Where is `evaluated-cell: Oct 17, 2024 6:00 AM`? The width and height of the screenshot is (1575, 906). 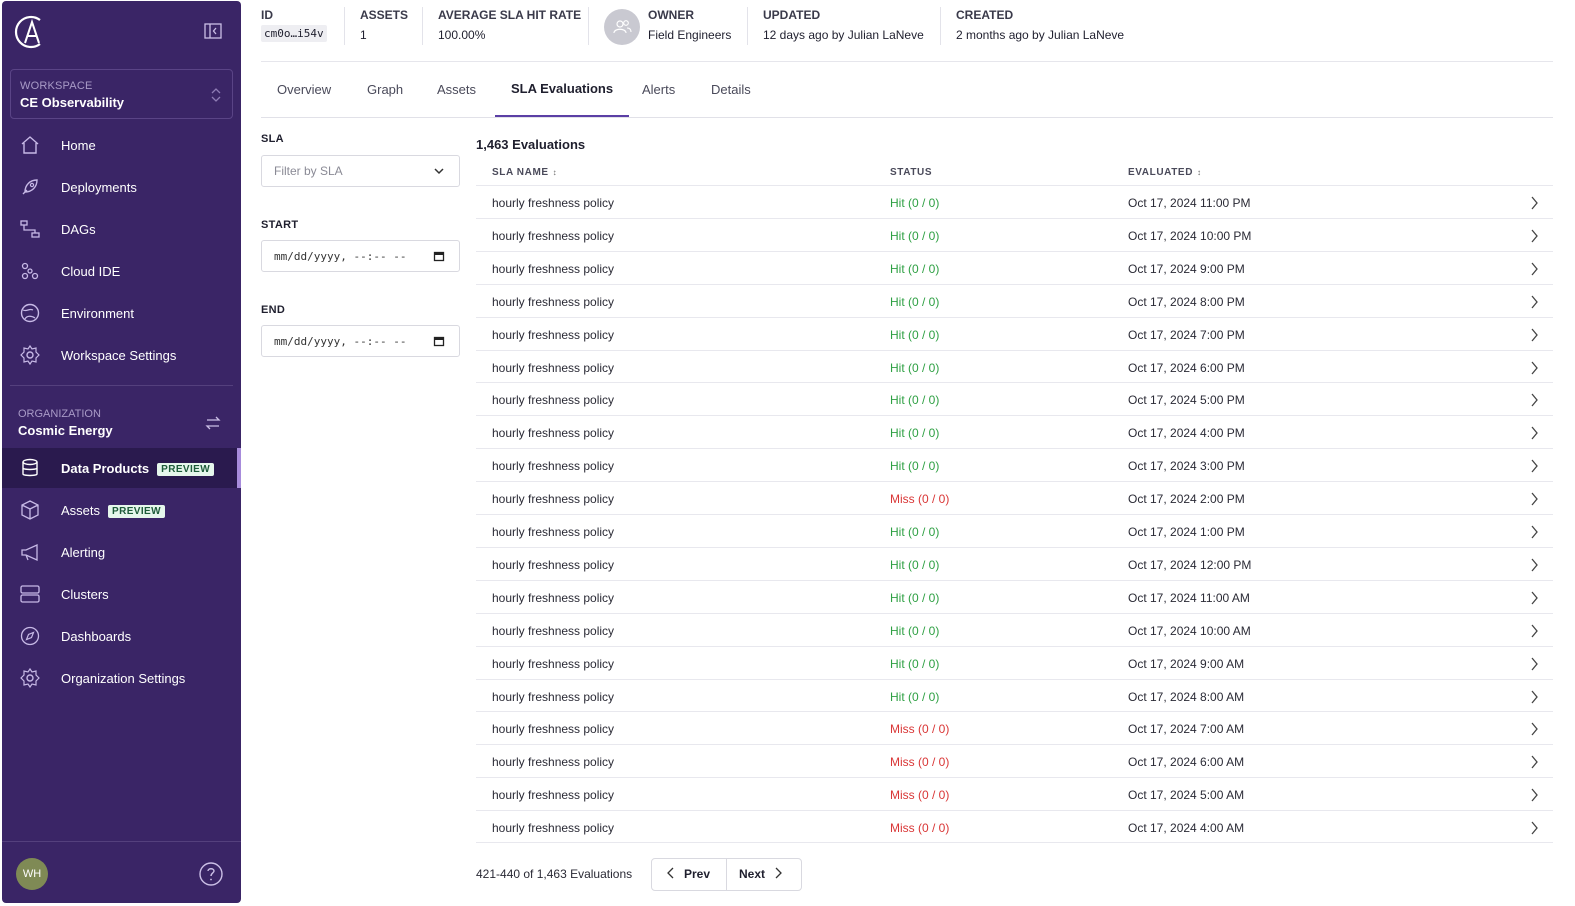
evaluated-cell: Oct 17, 2024 6:00 AM is located at coordinates (1186, 762).